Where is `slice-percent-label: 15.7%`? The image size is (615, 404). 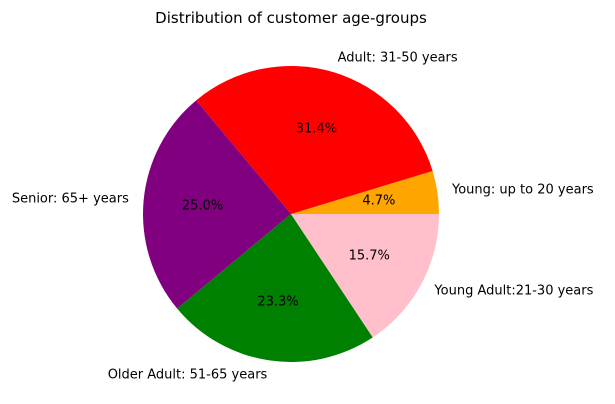 slice-percent-label: 15.7% is located at coordinates (369, 256).